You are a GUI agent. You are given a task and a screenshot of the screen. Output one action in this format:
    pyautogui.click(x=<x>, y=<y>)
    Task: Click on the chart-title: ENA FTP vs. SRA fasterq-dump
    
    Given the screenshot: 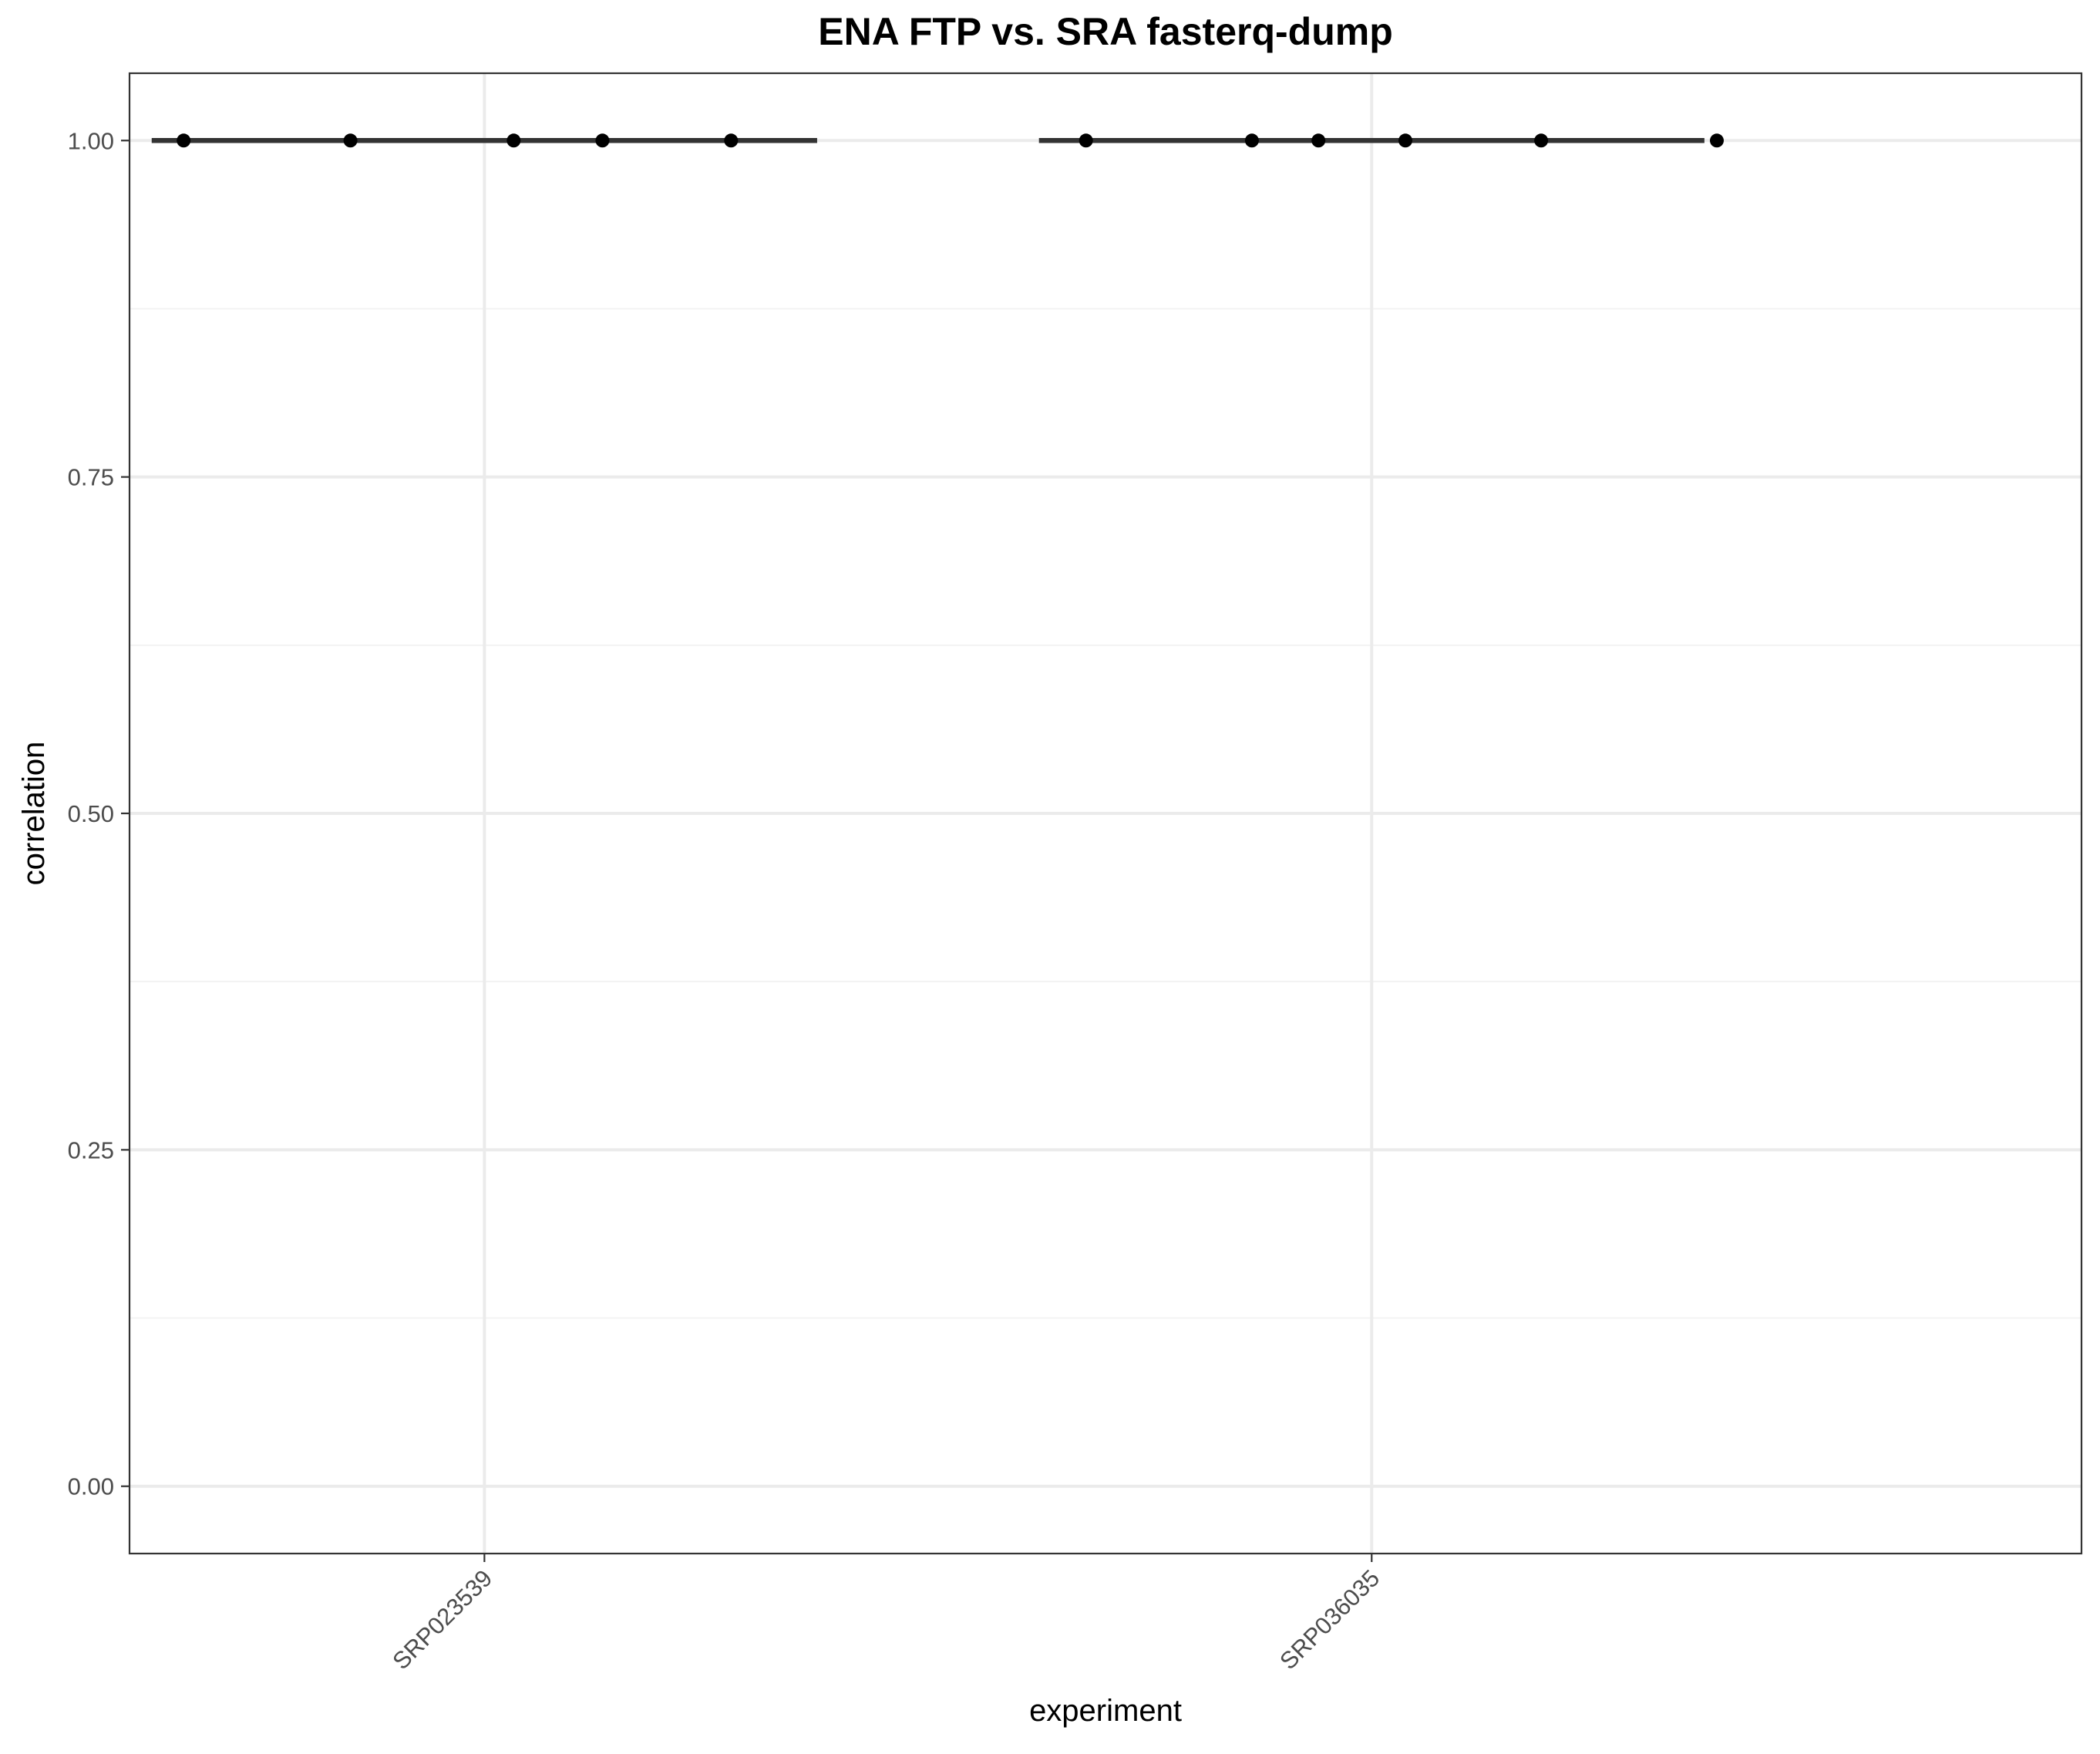 What is the action you would take?
    pyautogui.click(x=1105, y=31)
    